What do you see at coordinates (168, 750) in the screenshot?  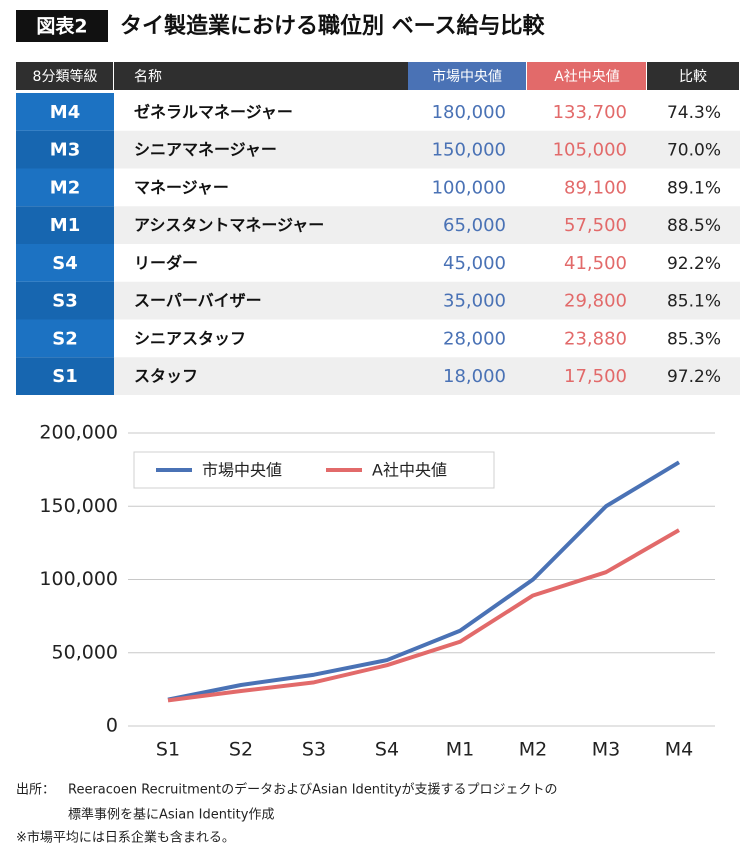 I see `x-tick-label: S1` at bounding box center [168, 750].